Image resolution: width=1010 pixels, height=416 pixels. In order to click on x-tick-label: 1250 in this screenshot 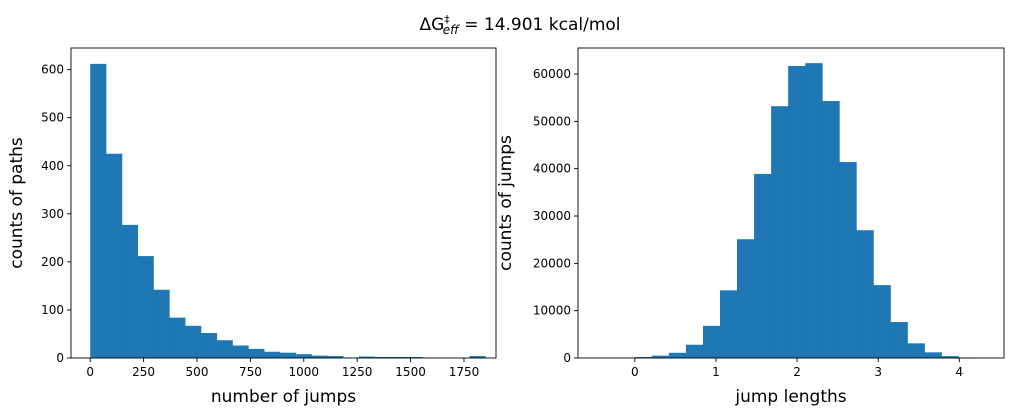, I will do `click(357, 372)`.